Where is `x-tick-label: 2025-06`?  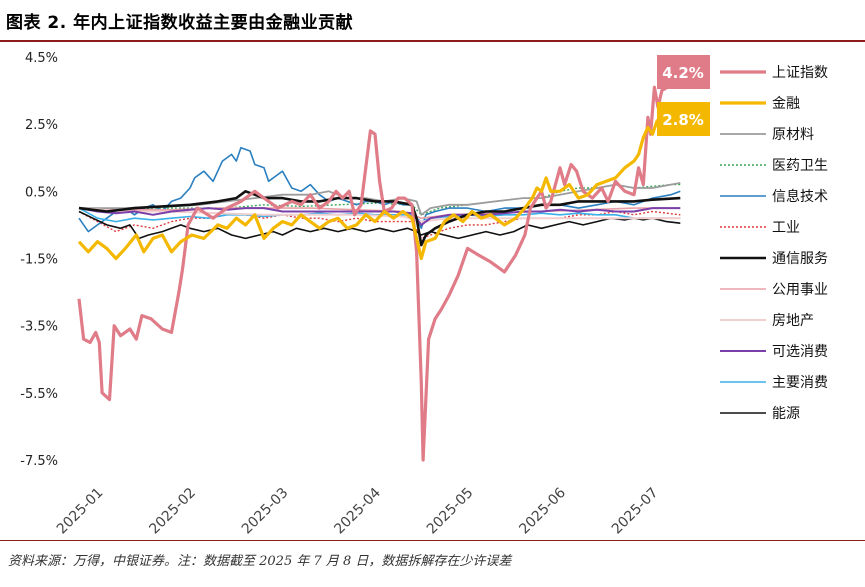 x-tick-label: 2025-06 is located at coordinates (542, 511).